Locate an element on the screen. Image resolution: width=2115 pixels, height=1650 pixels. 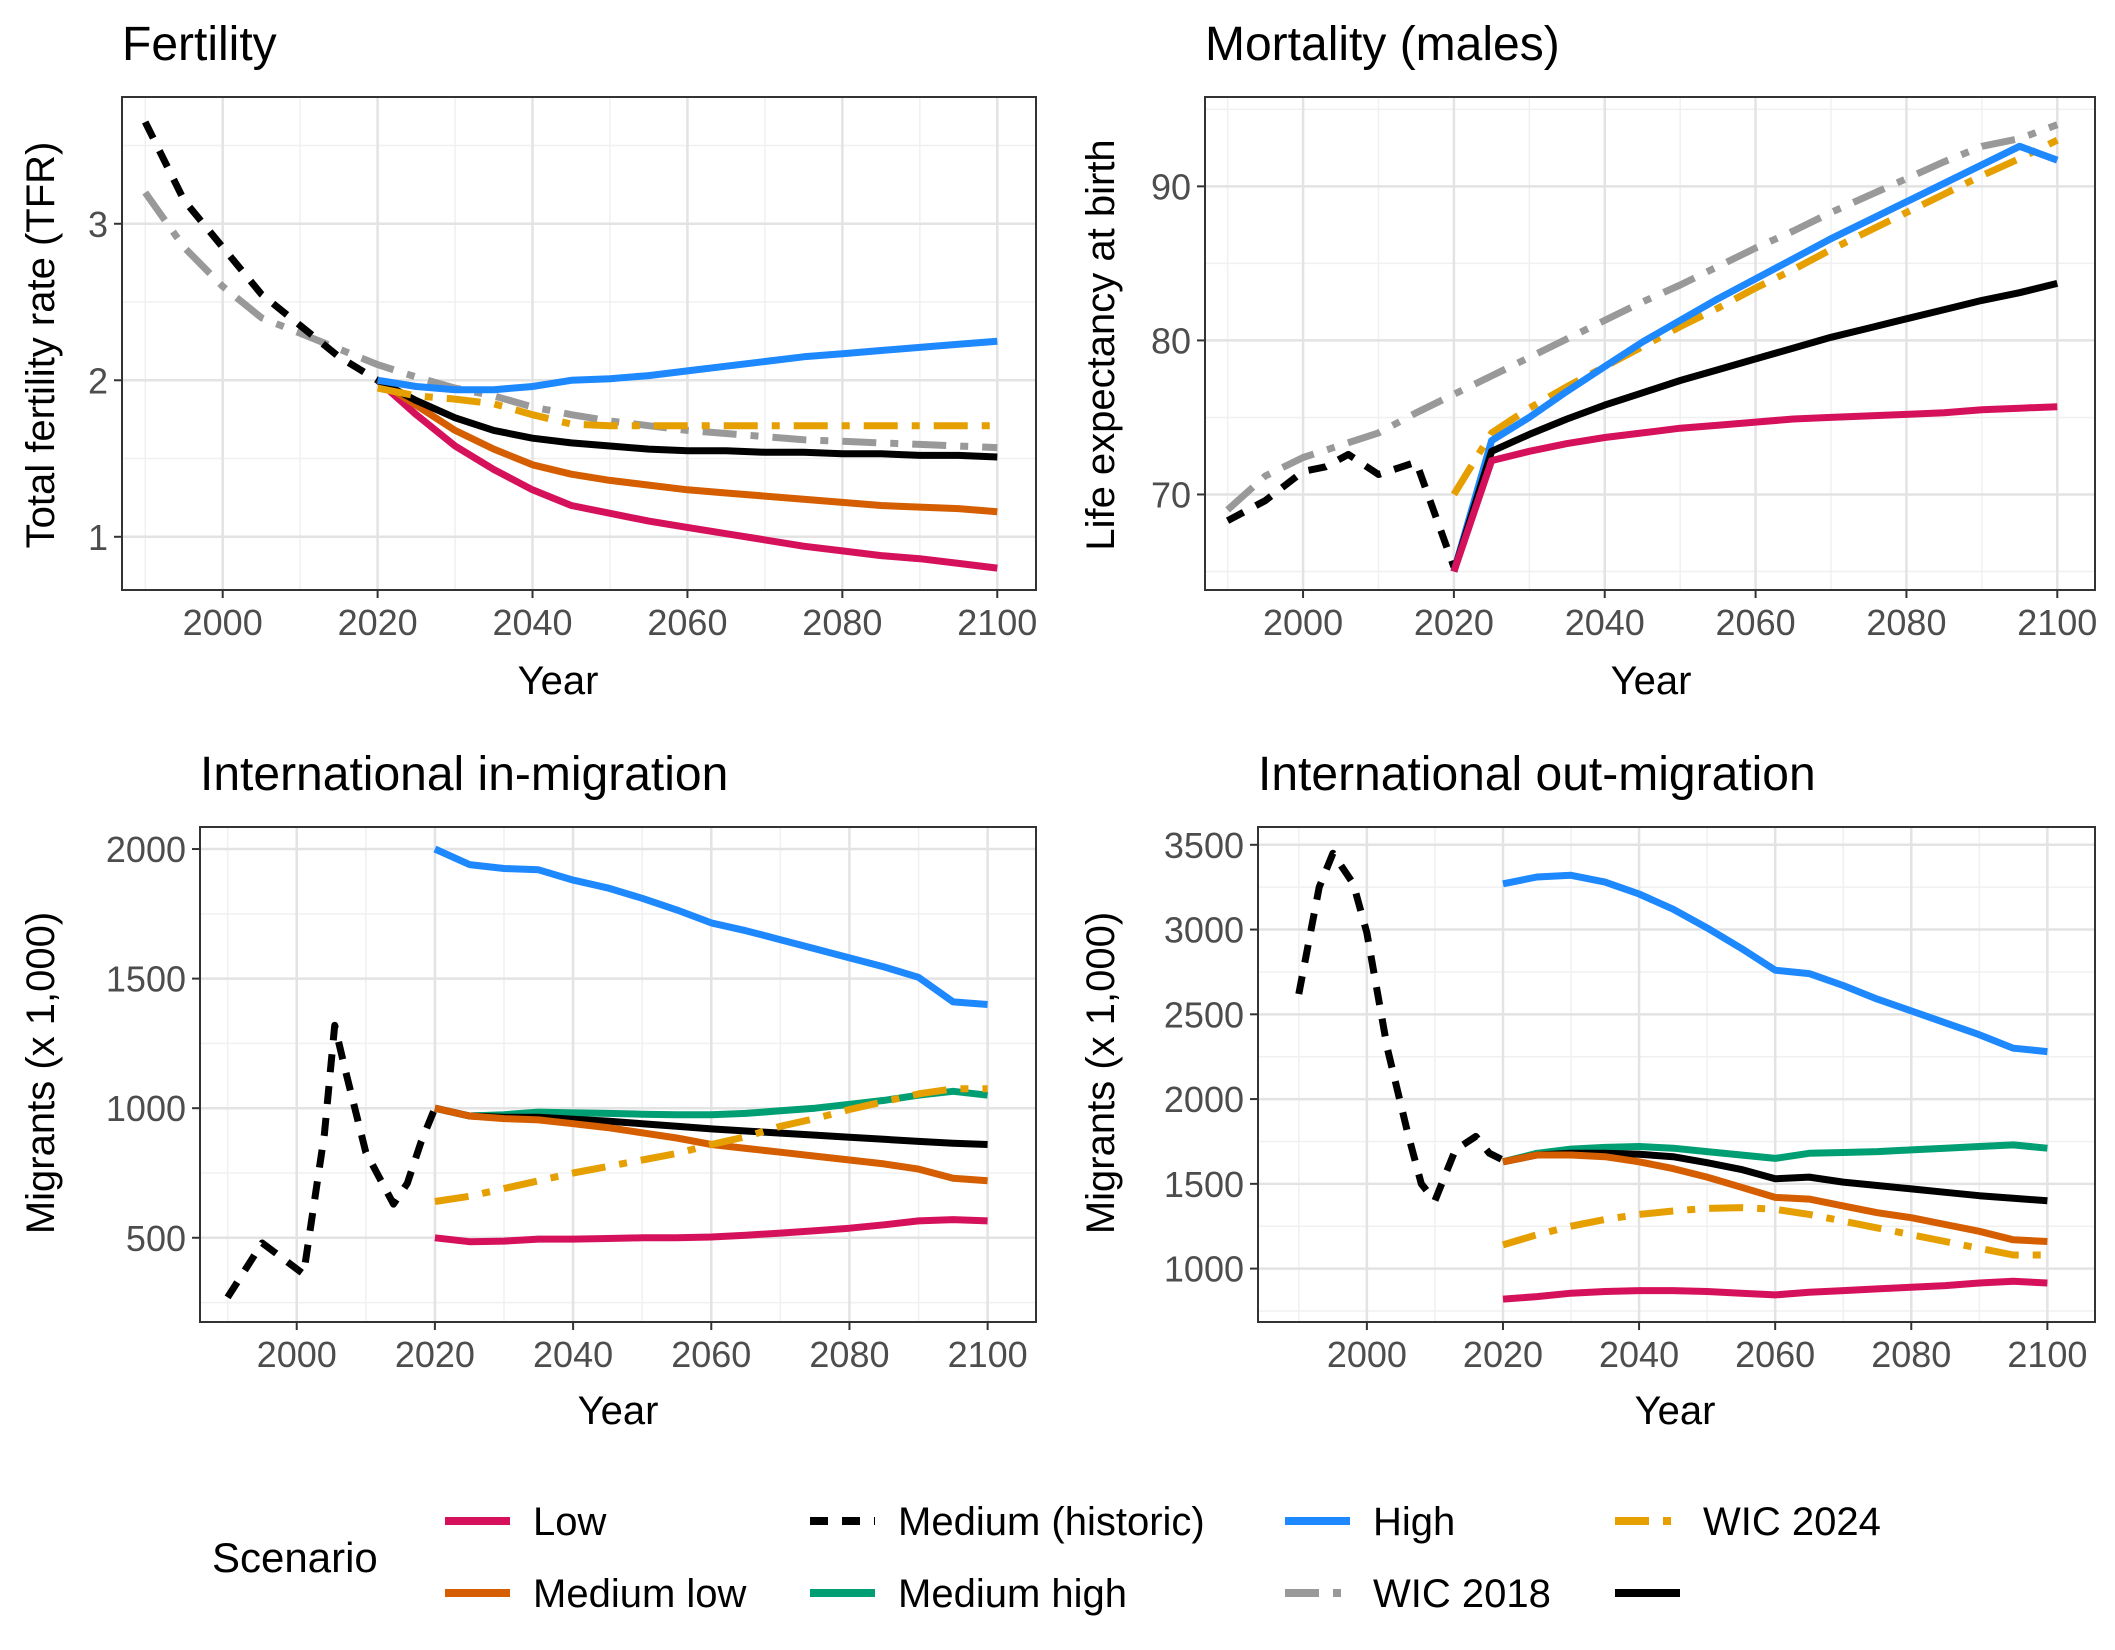
panel-title: International out-migration is located at coordinates (1537, 774).